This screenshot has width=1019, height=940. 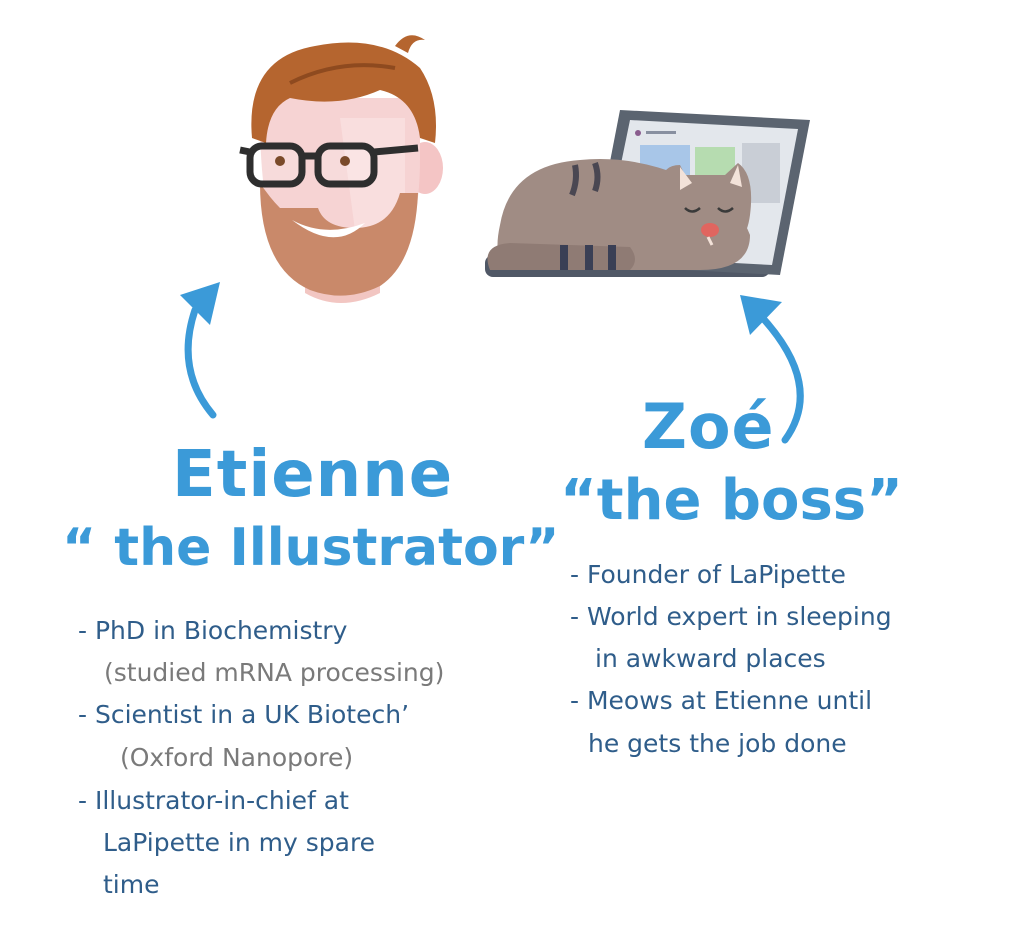 What do you see at coordinates (274, 672) in the screenshot?
I see `etienne-bullet-1-detail: (studied mRNA processing)` at bounding box center [274, 672].